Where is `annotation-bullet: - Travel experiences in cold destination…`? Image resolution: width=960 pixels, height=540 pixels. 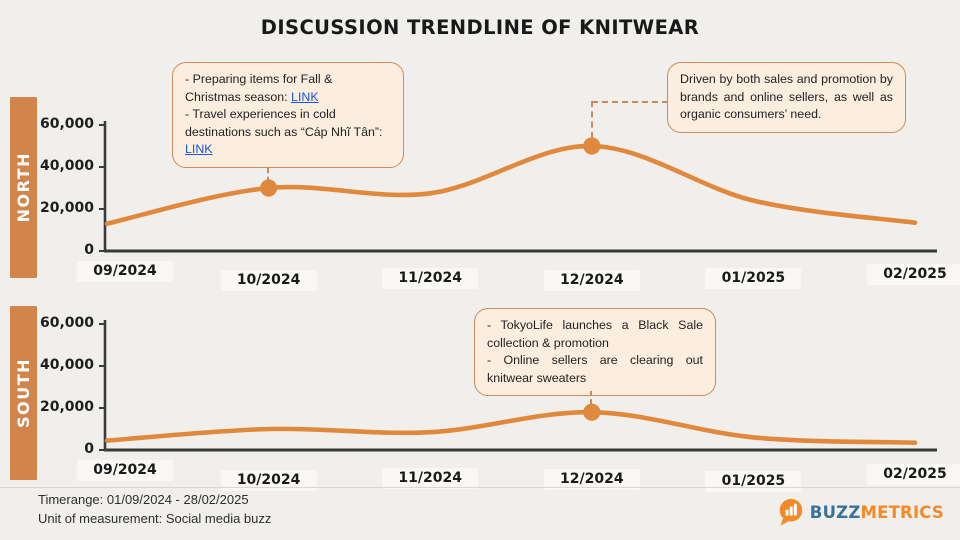
annotation-bullet: - Travel experiences in cold destination… is located at coordinates (288, 132).